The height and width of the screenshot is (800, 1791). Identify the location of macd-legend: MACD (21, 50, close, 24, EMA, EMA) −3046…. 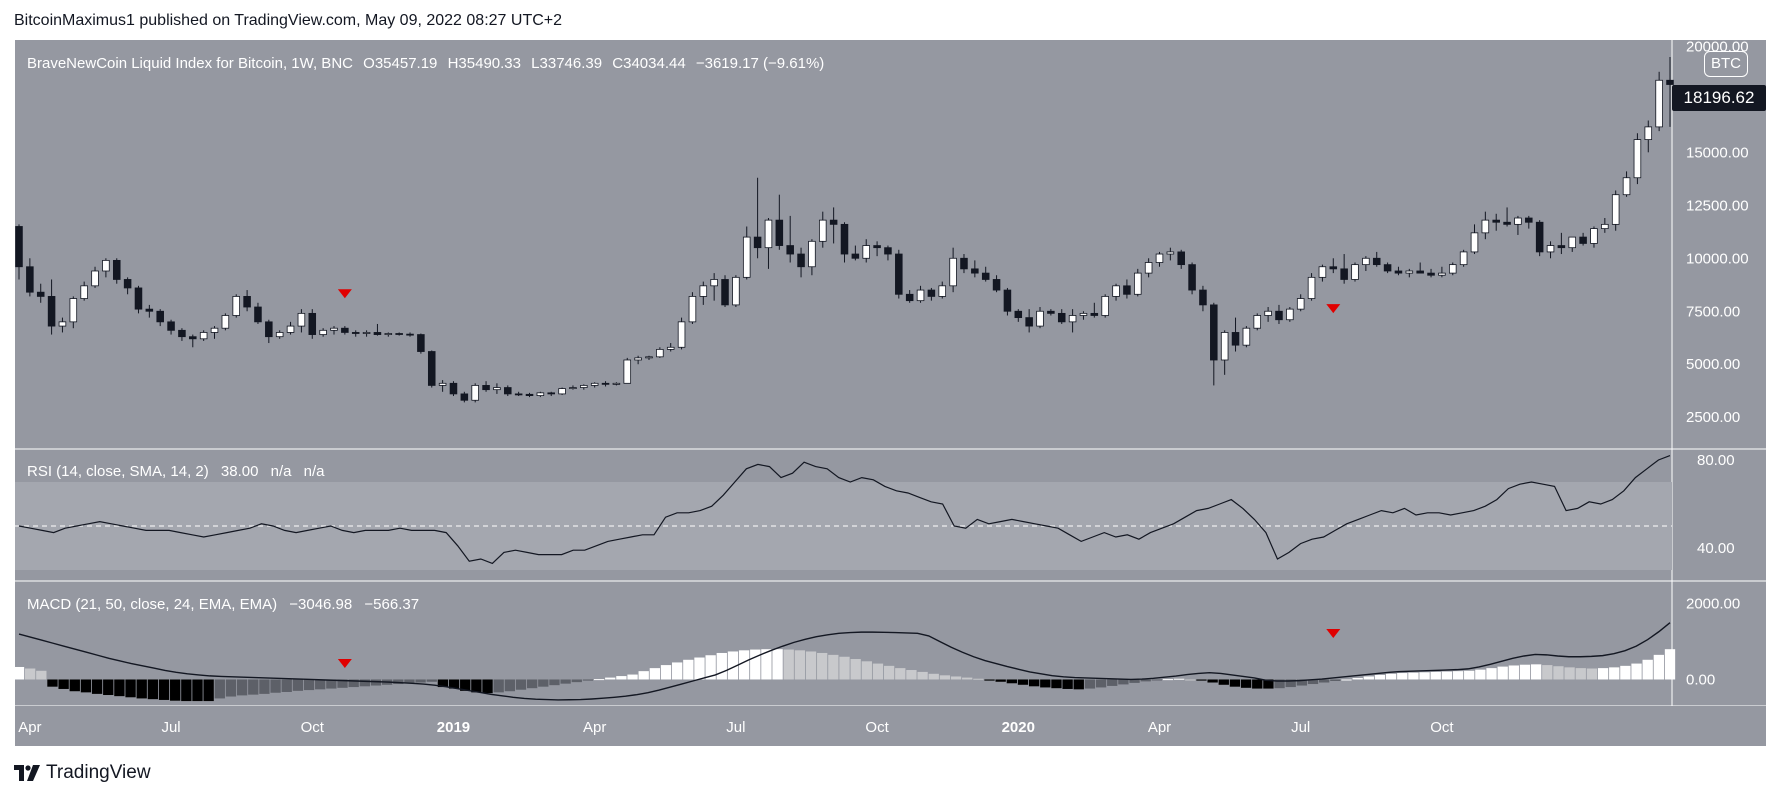
(223, 604).